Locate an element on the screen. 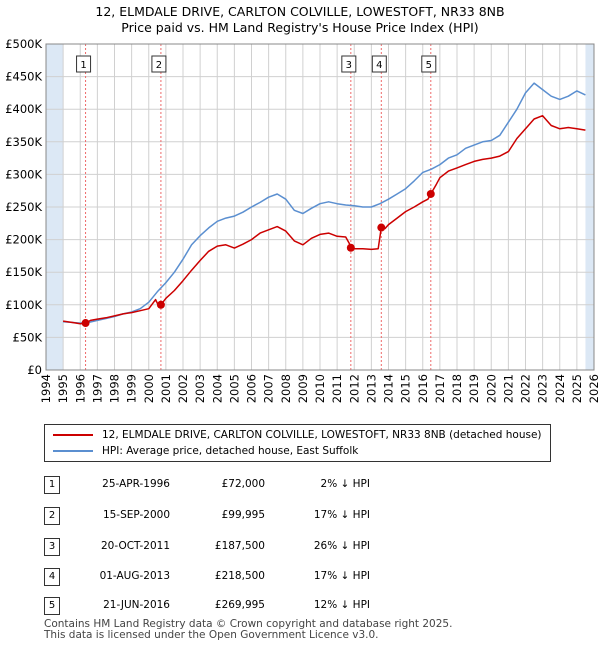 Image resolution: width=600 pixels, height=650 pixels. sale-number: 1 is located at coordinates (52, 485).